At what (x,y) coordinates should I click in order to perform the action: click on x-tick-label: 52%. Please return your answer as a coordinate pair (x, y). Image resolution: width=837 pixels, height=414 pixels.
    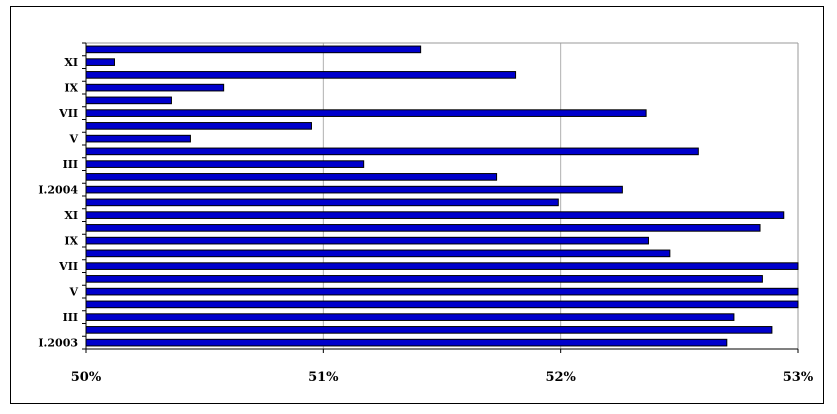
    Looking at the image, I should click on (560, 377).